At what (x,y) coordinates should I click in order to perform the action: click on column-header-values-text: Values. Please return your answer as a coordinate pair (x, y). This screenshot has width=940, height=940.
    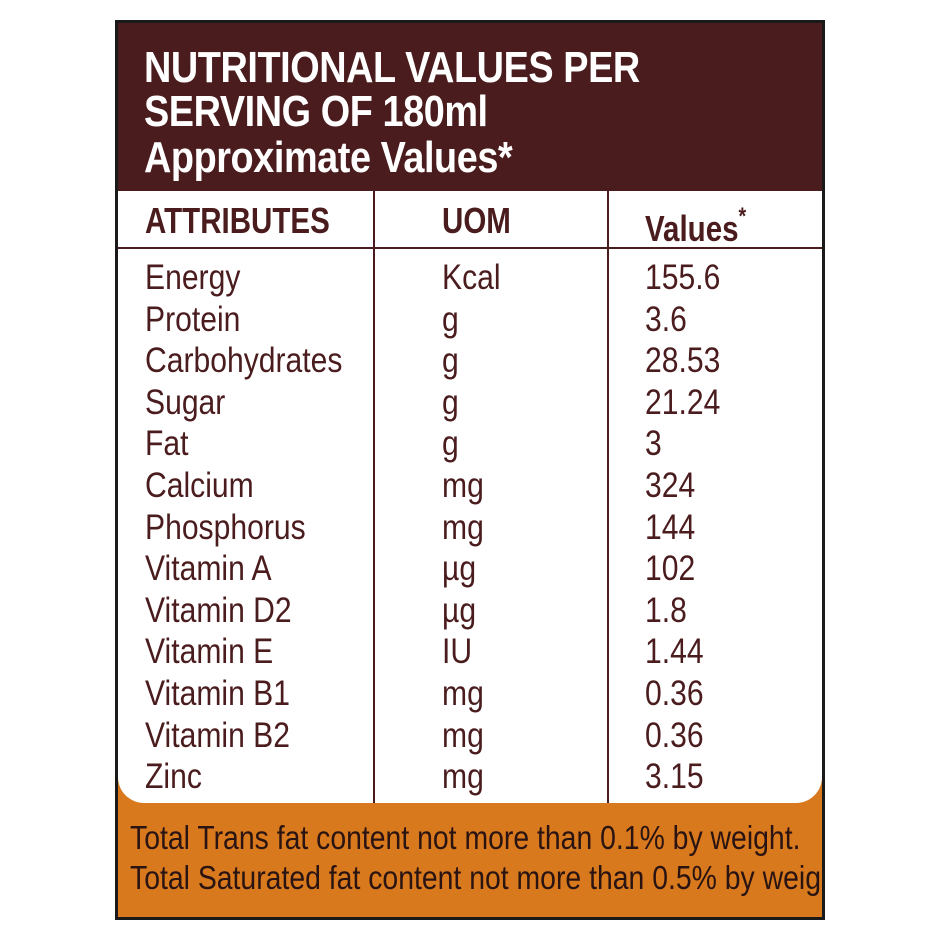
    Looking at the image, I should click on (692, 228).